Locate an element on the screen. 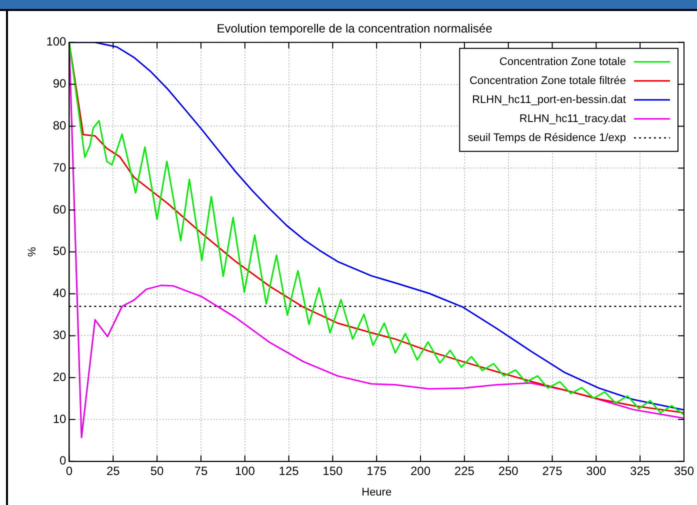  legend-label: seuil Temps de Résidence 1/exp is located at coordinates (547, 138).